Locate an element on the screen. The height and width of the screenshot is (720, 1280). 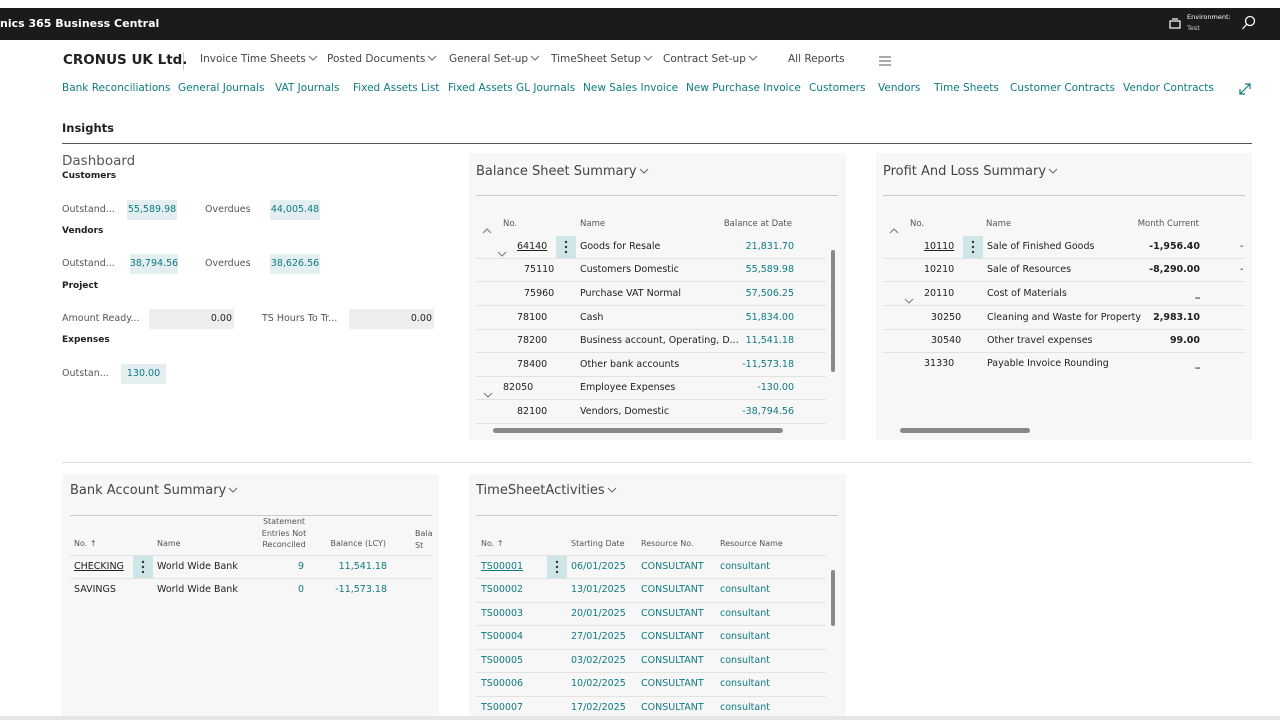
action-link: Bank Reconciliations is located at coordinates (116, 89).